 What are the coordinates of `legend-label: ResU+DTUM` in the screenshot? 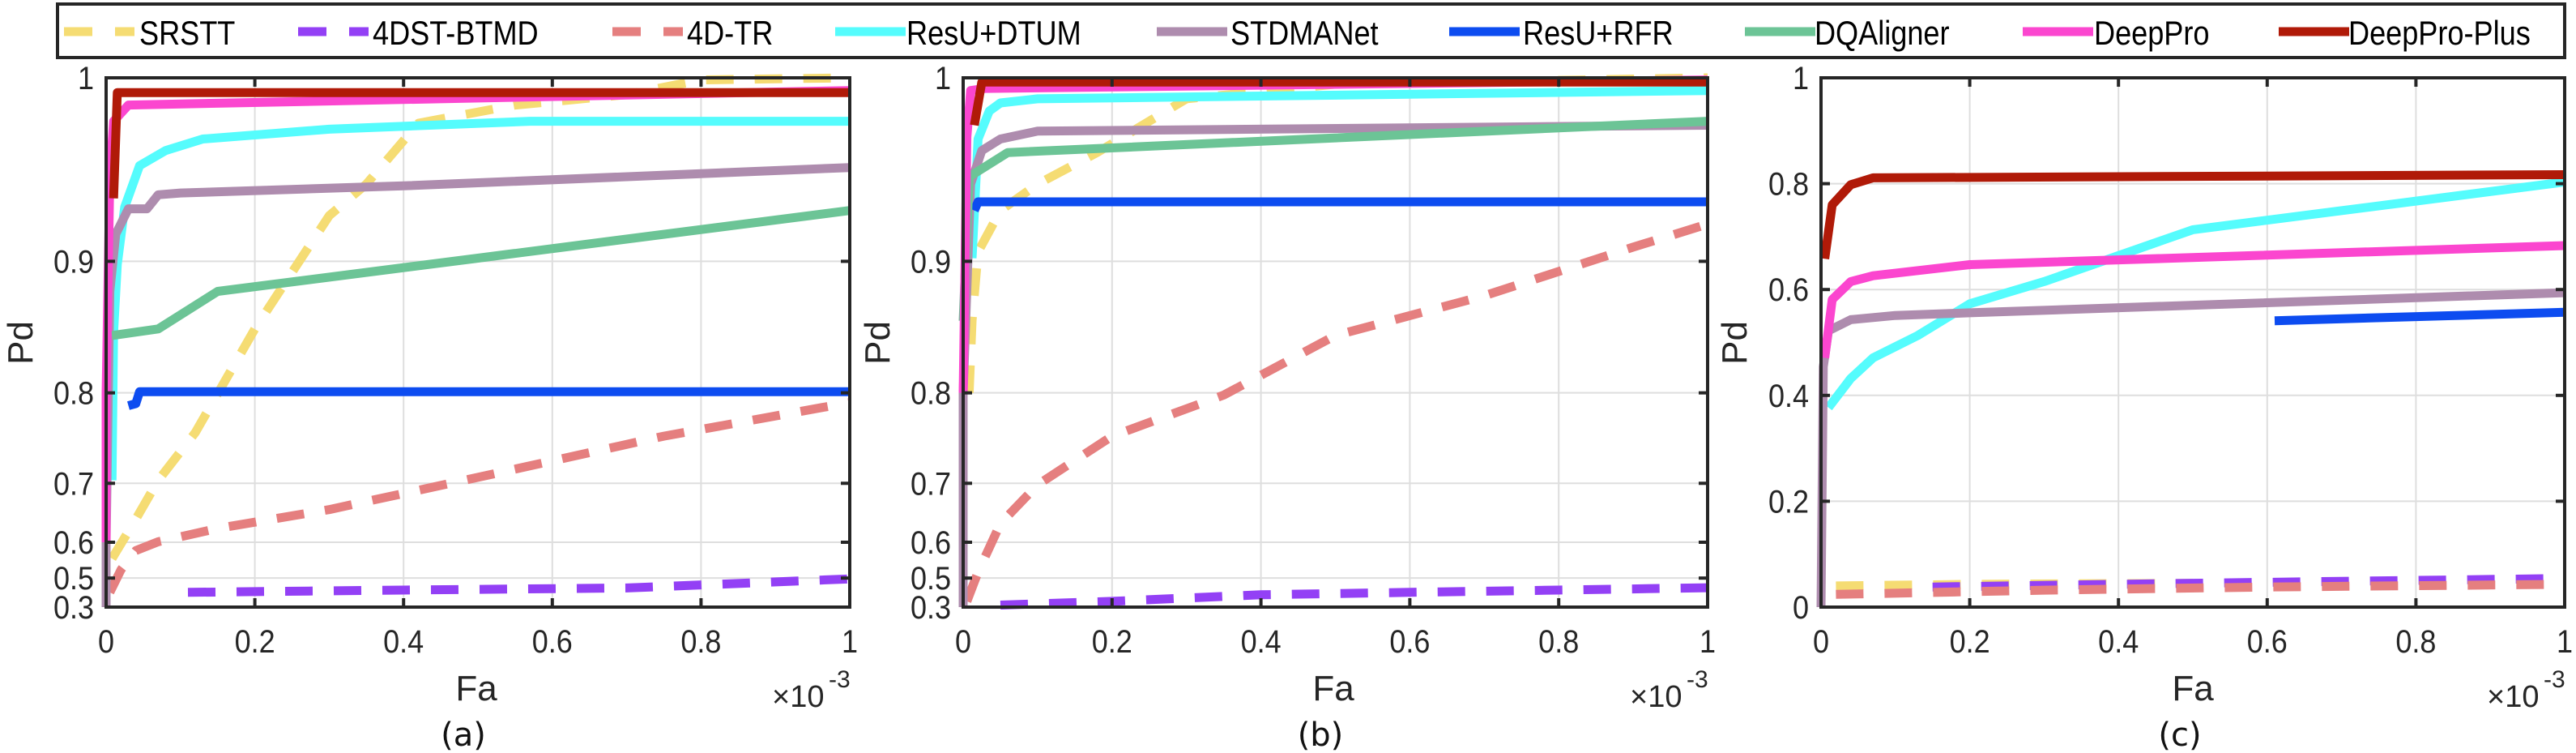 It's located at (993, 34).